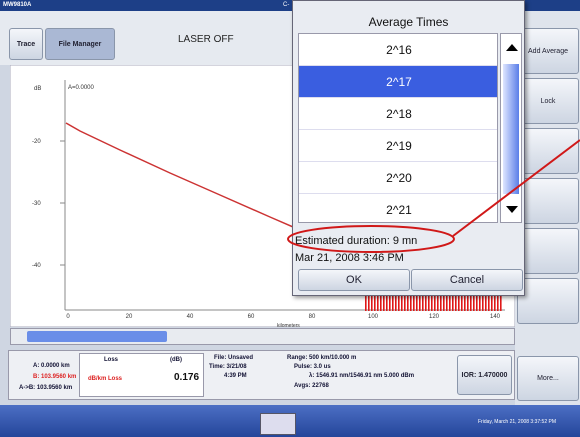 The image size is (580, 437). I want to click on y-unit: dB, so click(37, 89).